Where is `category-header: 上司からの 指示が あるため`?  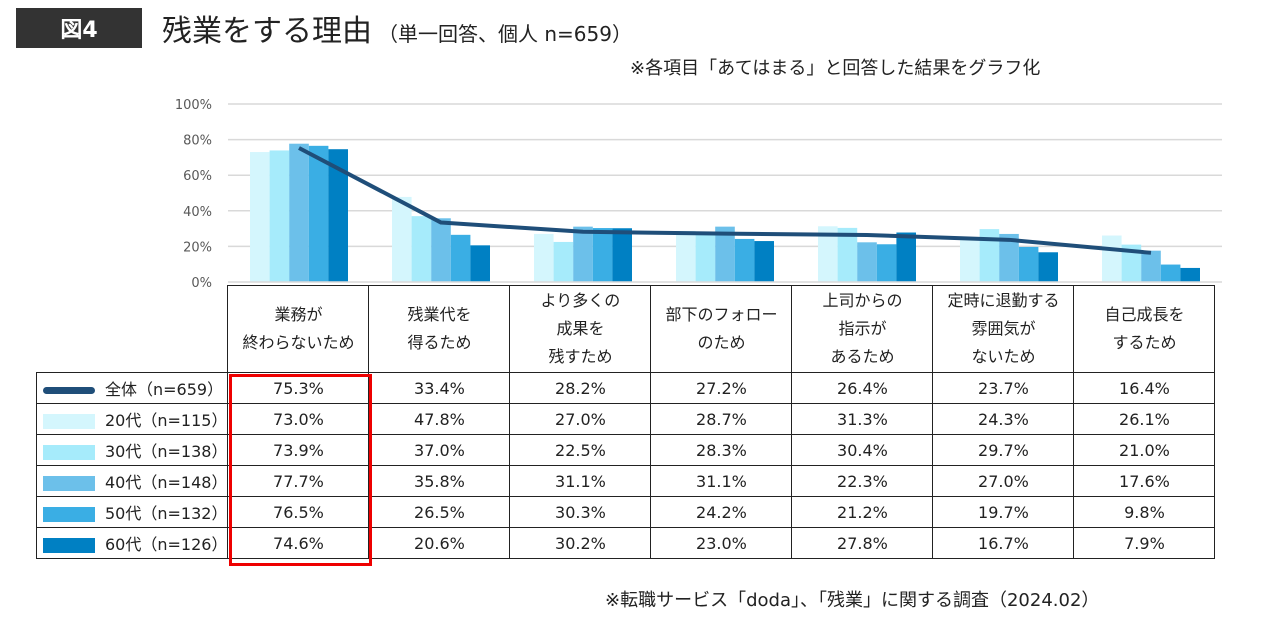 category-header: 上司からの 指示が あるため is located at coordinates (862, 329).